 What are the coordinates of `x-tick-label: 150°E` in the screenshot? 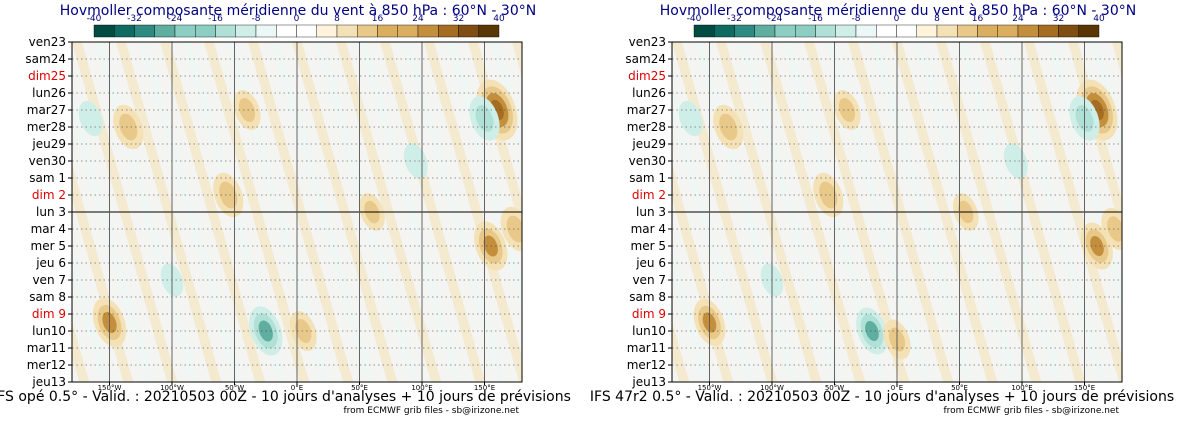 It's located at (484, 388).